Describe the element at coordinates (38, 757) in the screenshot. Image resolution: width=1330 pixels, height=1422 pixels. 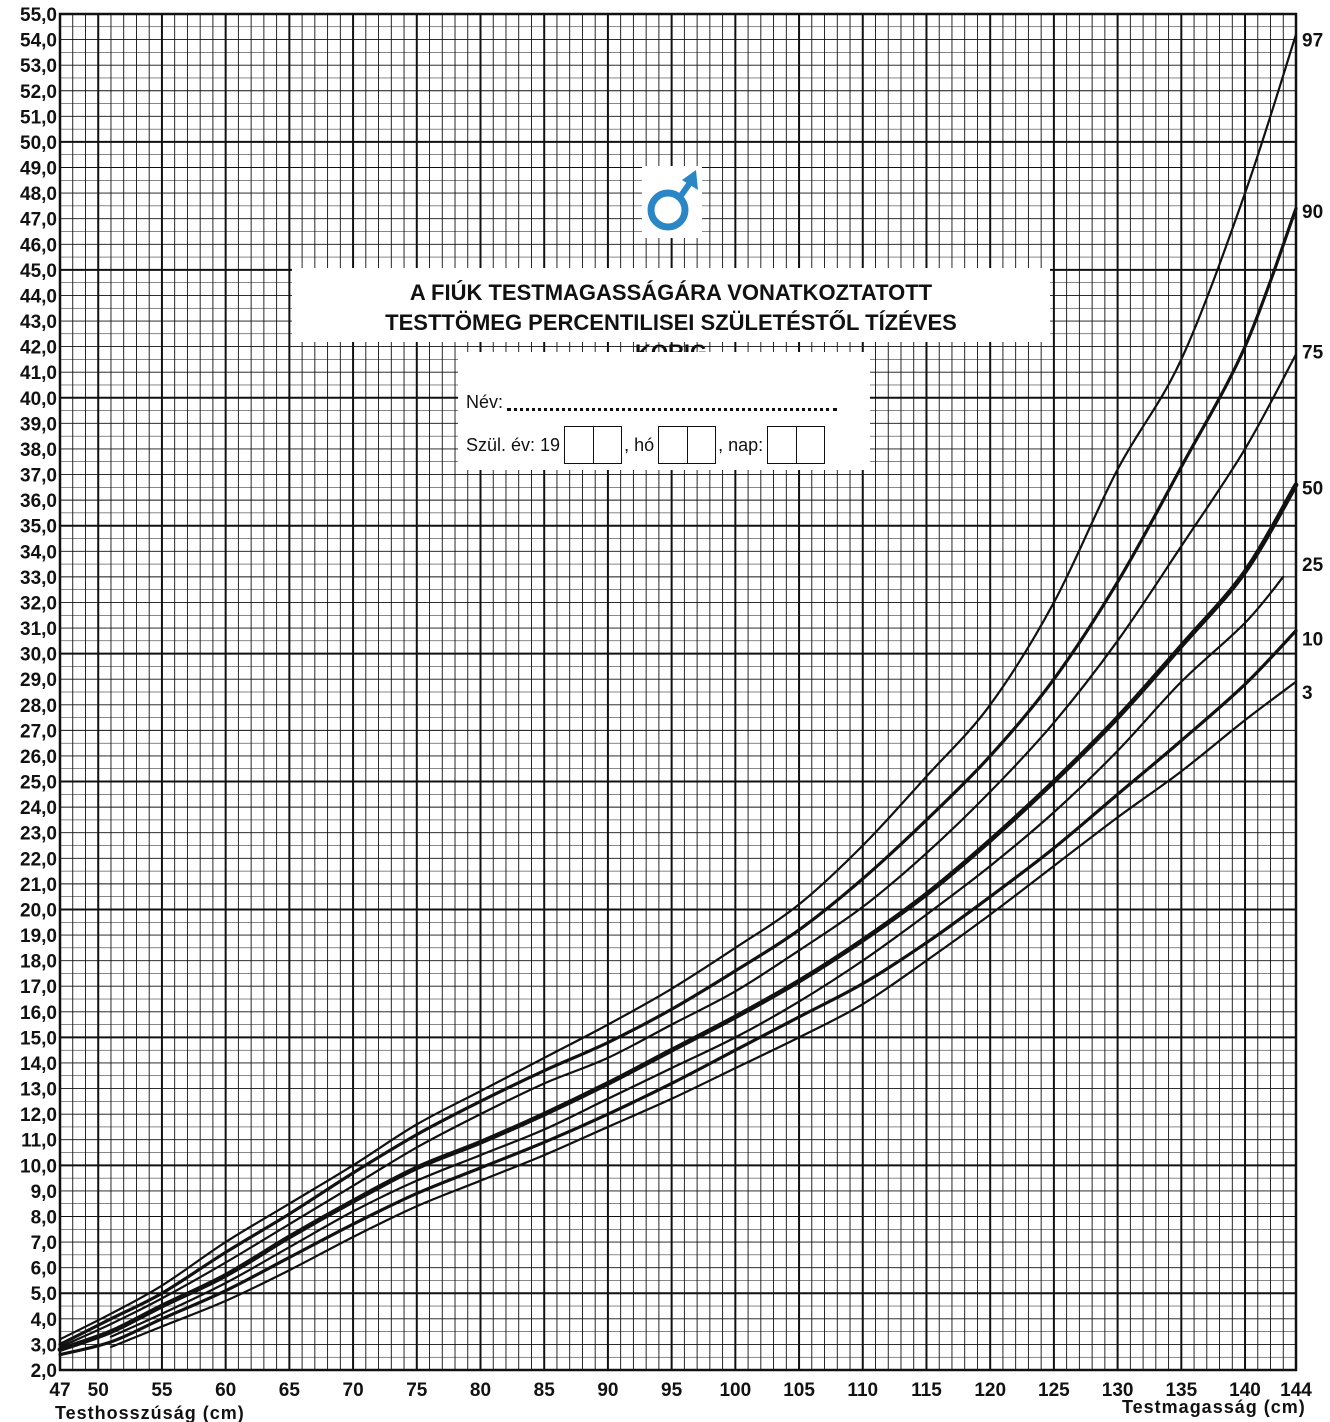
I see `y-tick-label: 26,0` at that location.